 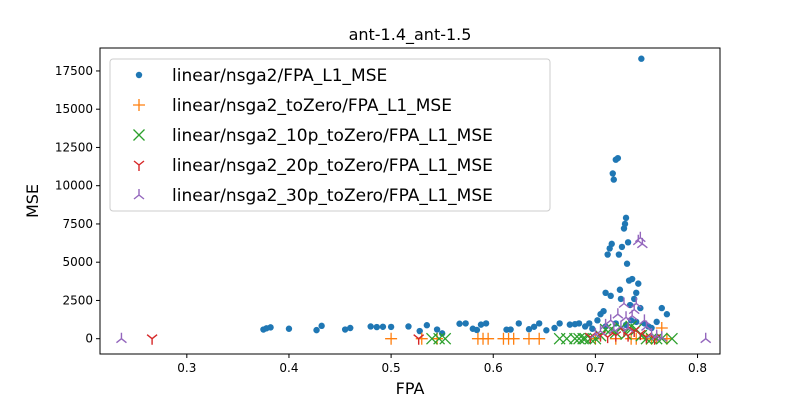 I want to click on y-tick-label: 5000, so click(x=77, y=262).